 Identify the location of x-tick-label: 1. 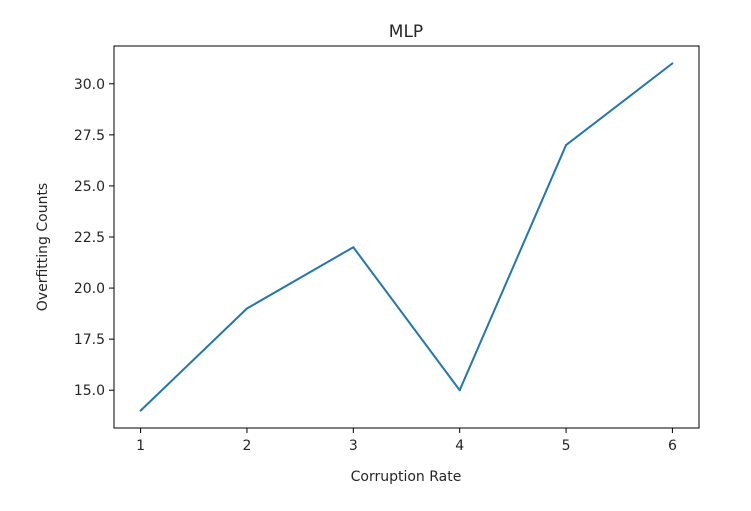
(140, 446).